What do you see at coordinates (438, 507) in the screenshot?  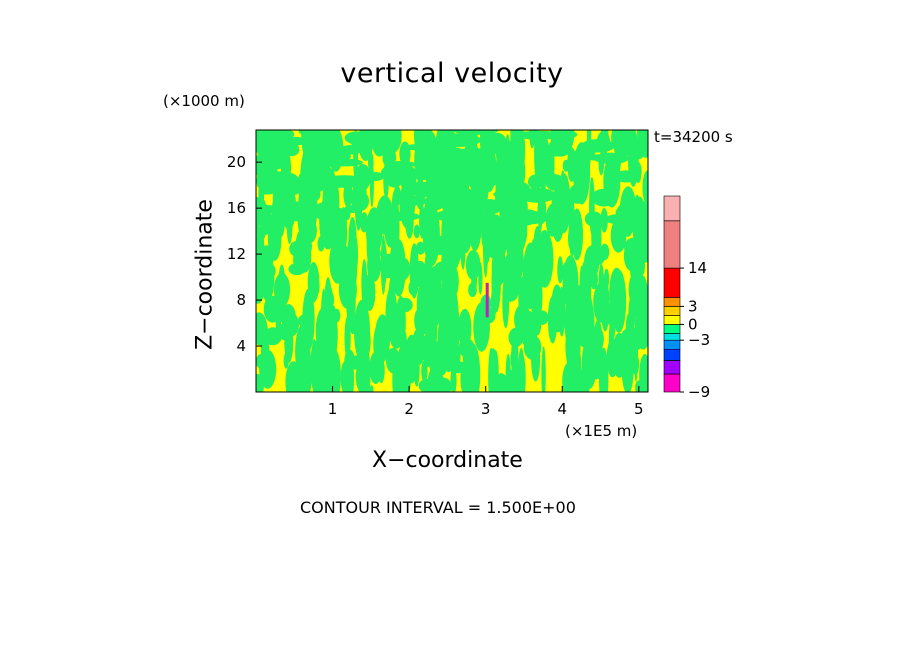 I see `contour-interval-label: CONTOUR INTERVAL = 1.500E+00` at bounding box center [438, 507].